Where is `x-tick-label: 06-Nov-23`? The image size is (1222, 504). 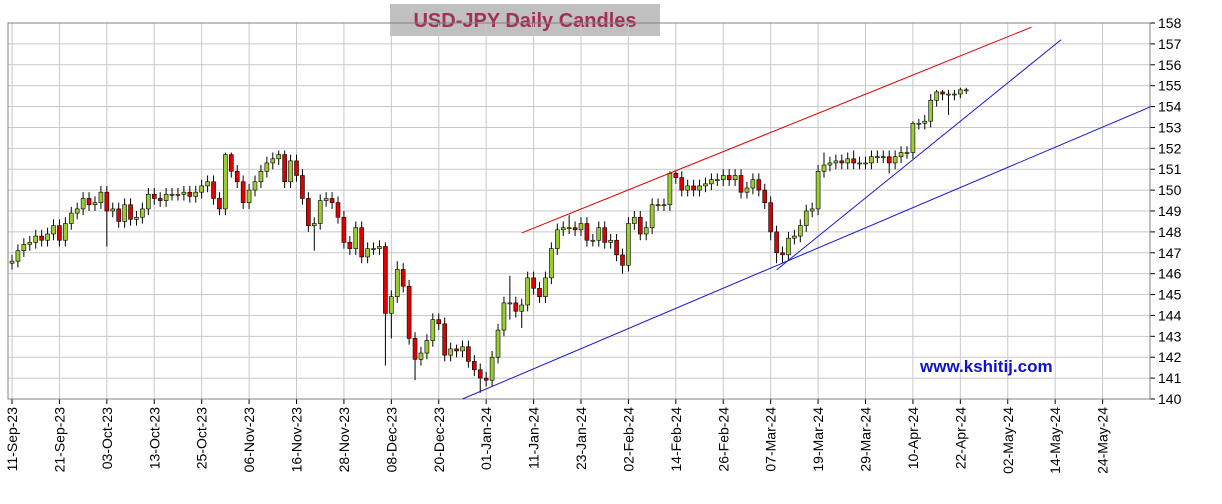 x-tick-label: 06-Nov-23 is located at coordinates (249, 440).